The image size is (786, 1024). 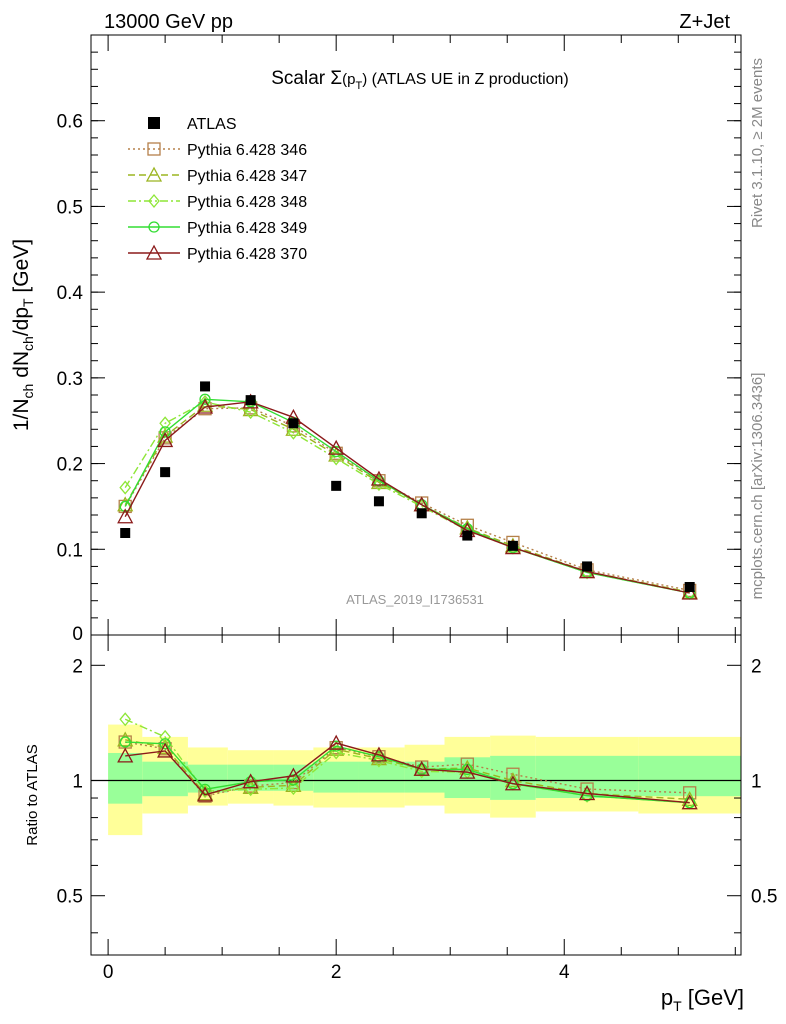 What do you see at coordinates (757, 143) in the screenshot?
I see `rivet-label: Rivet 3.1.10, ≥ 2M events` at bounding box center [757, 143].